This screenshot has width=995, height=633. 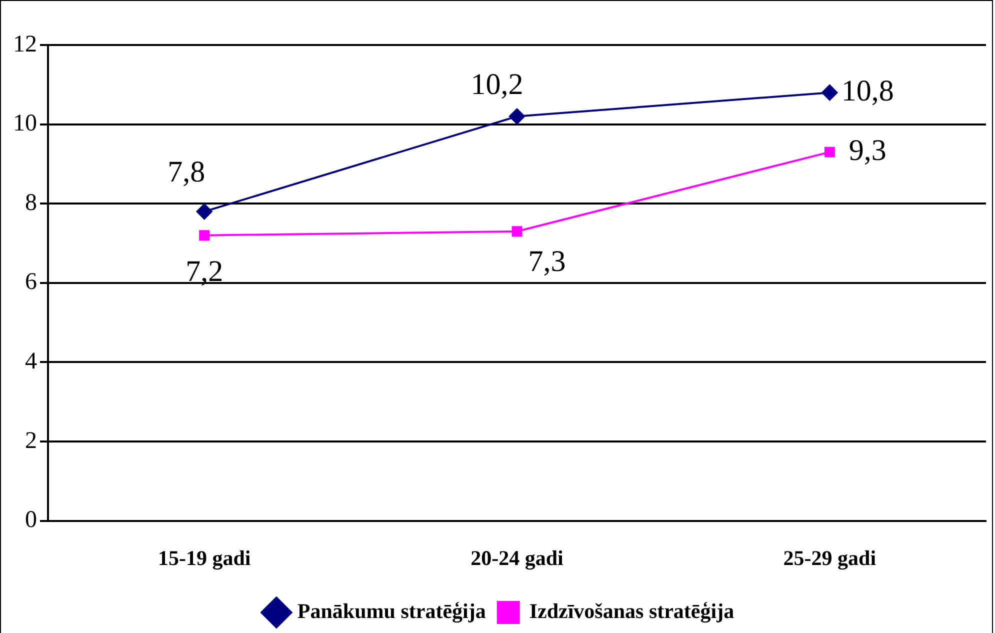 What do you see at coordinates (25, 123) in the screenshot?
I see `y-tick-label: 10` at bounding box center [25, 123].